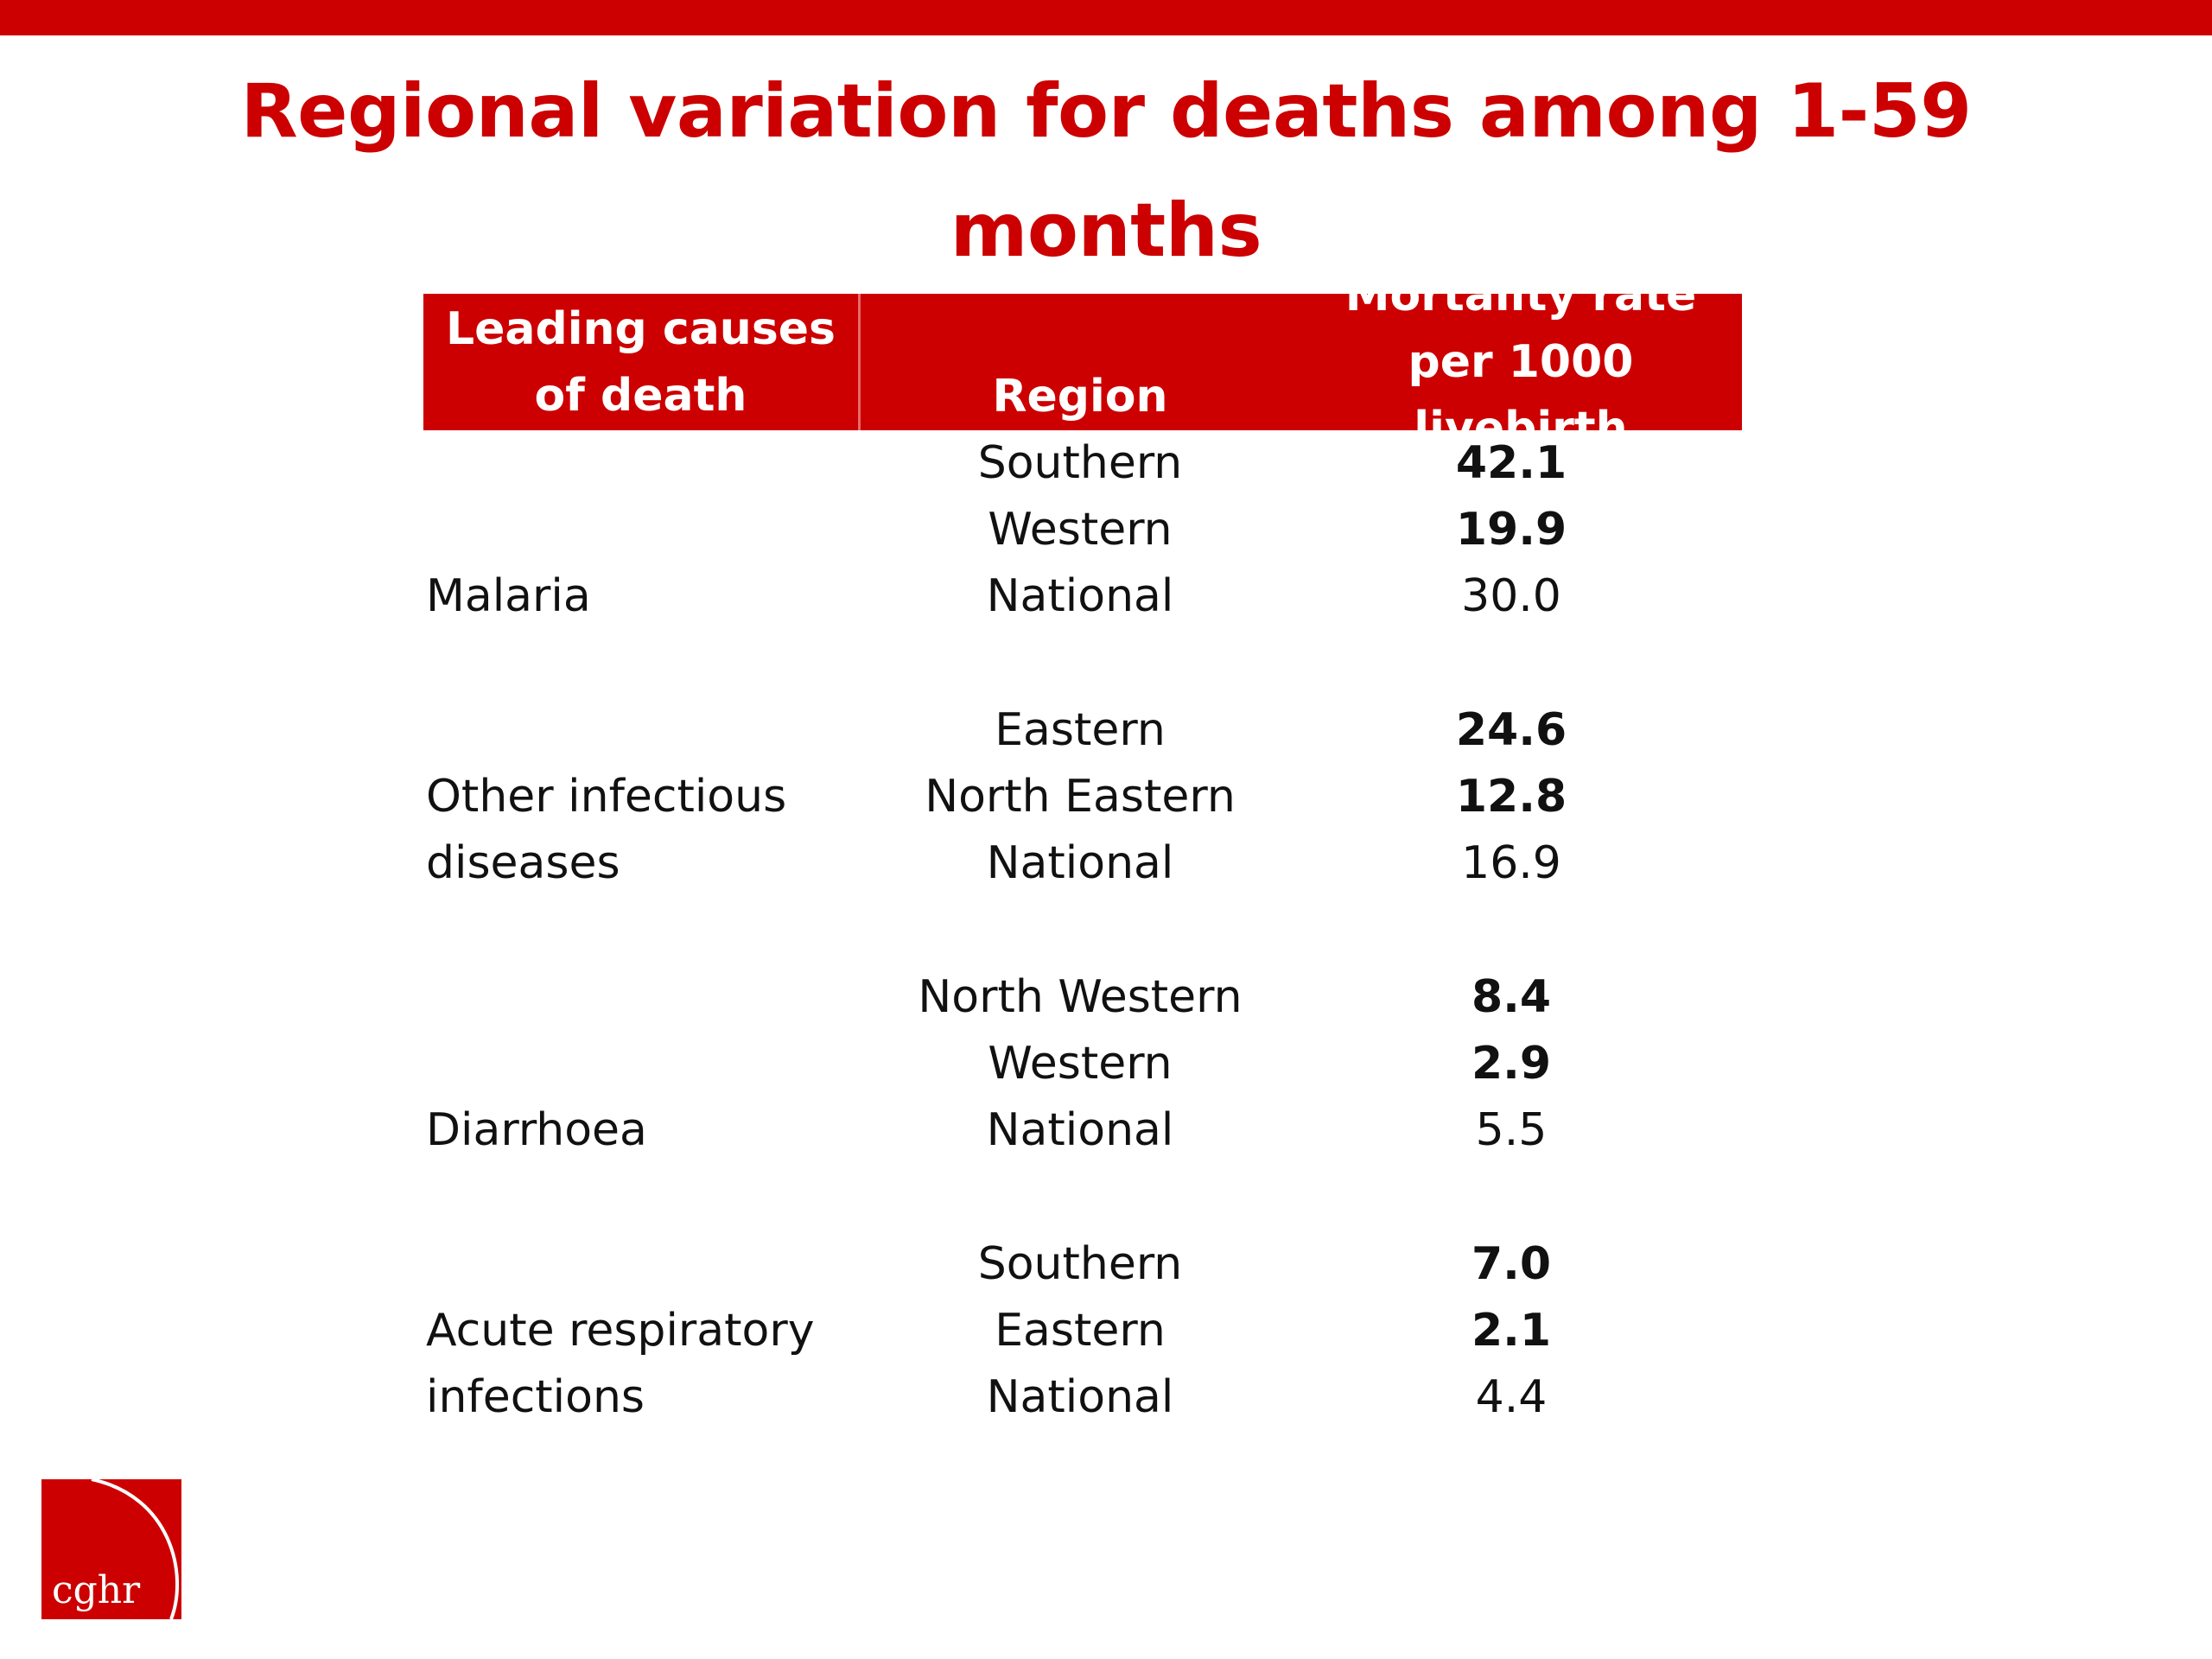 This screenshot has height=1659, width=2212. Describe the element at coordinates (96, 1590) in the screenshot. I see `logo-text: cghr` at that location.